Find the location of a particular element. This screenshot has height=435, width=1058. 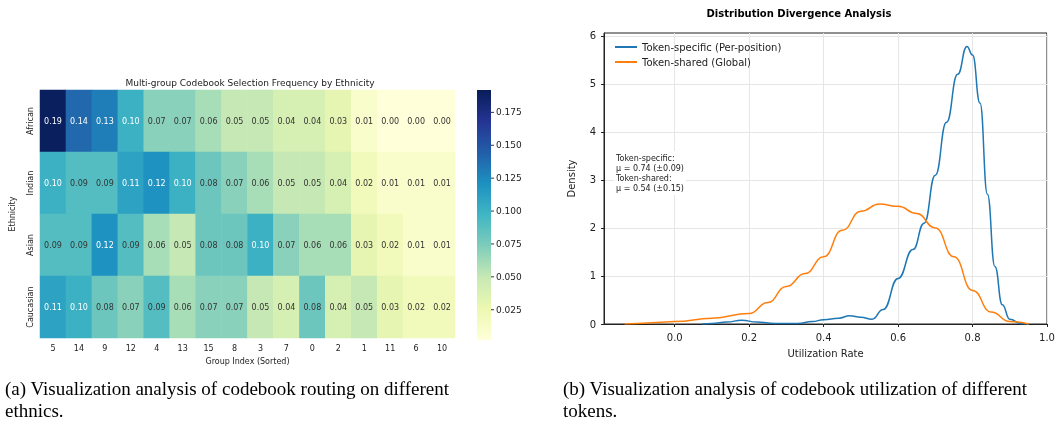

data-label: 0.13 is located at coordinates (104, 121).